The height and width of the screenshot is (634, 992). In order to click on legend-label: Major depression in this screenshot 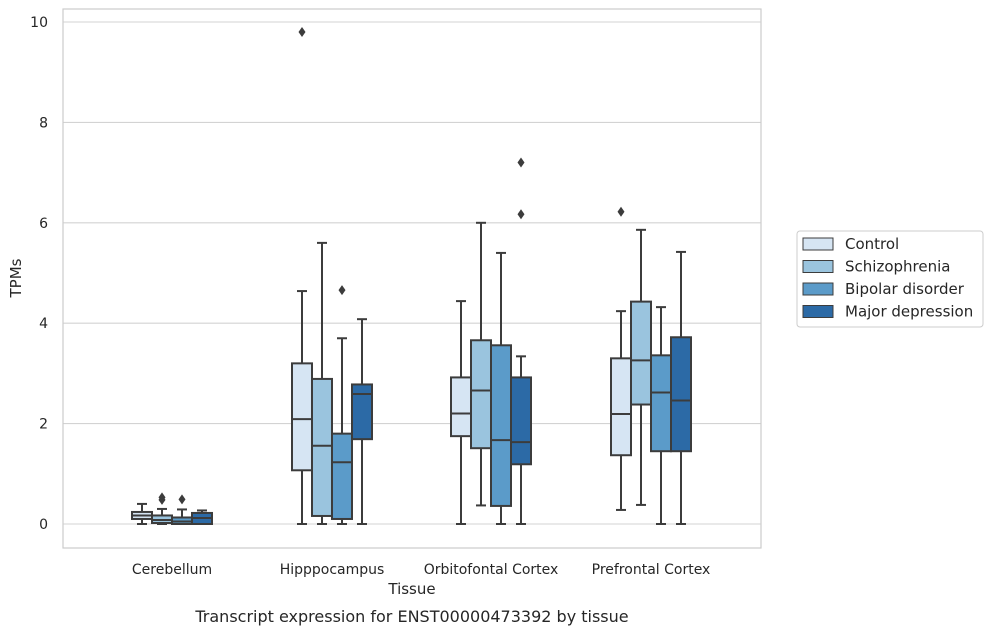, I will do `click(909, 312)`.